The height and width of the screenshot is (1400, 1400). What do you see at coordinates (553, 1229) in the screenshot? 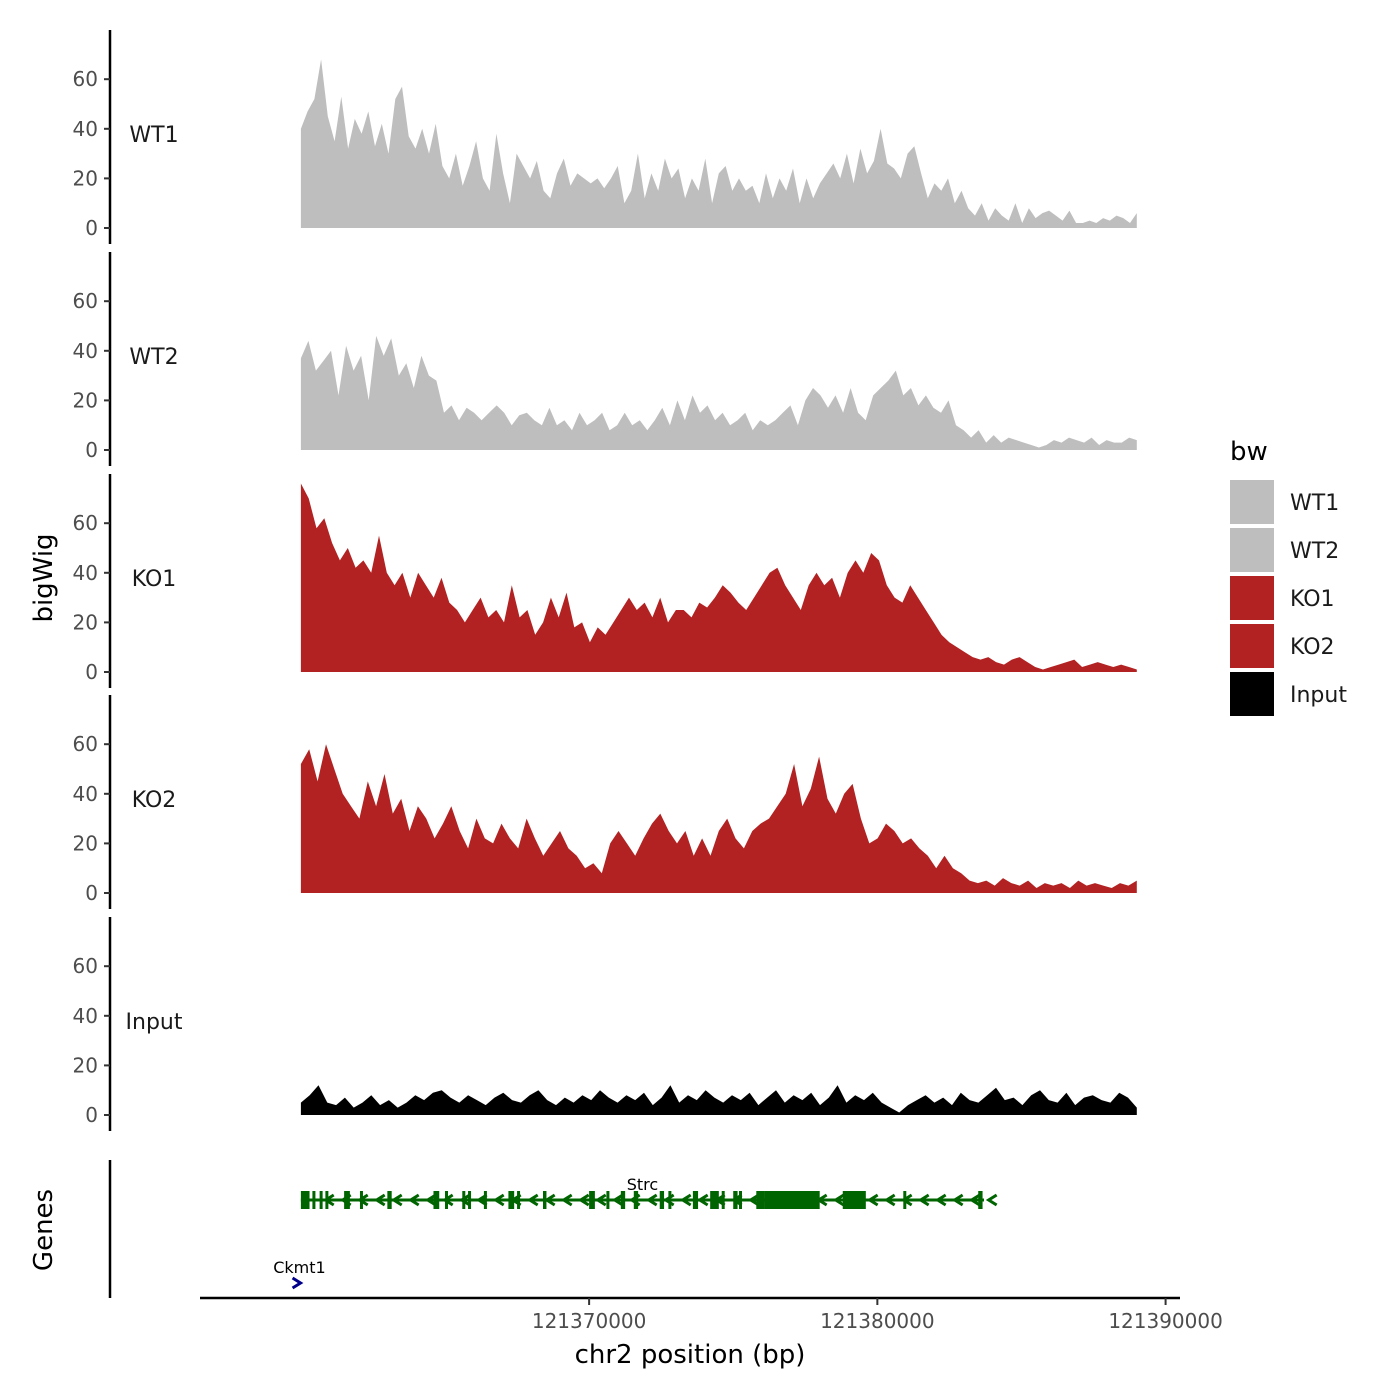
I see `genes-layer: Strc Ckmt1` at bounding box center [553, 1229].